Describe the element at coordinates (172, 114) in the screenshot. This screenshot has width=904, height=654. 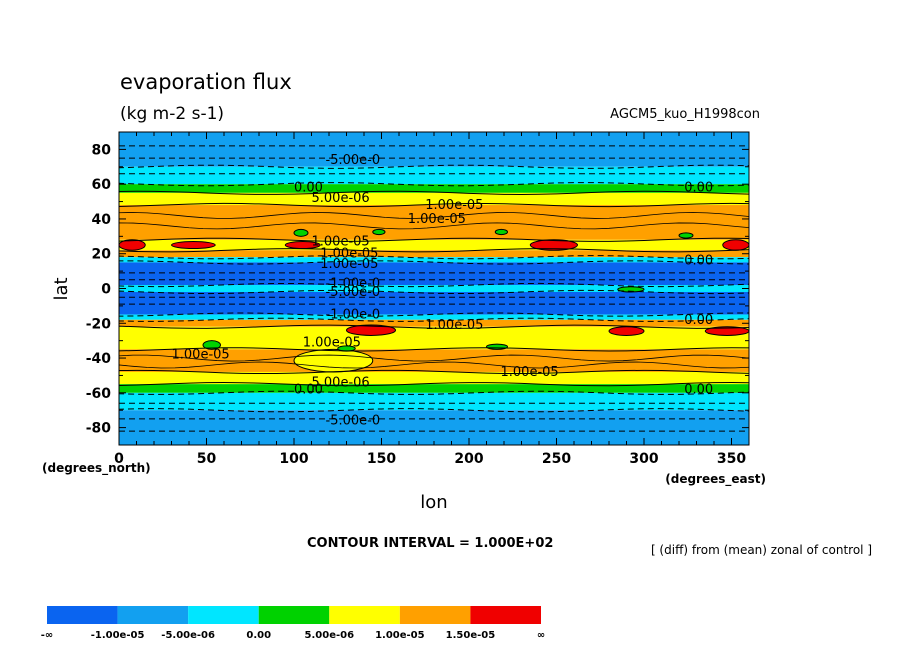
I see `chart-subtitle: (kg m-2 s-1)` at that location.